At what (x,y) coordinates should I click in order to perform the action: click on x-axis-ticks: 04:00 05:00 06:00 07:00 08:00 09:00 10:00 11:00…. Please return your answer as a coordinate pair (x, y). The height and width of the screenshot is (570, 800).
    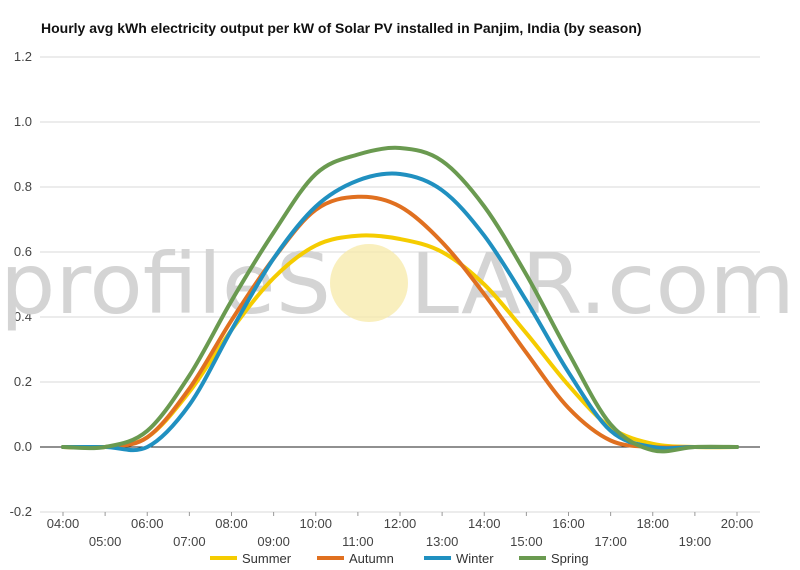
    Looking at the image, I should click on (400, 530).